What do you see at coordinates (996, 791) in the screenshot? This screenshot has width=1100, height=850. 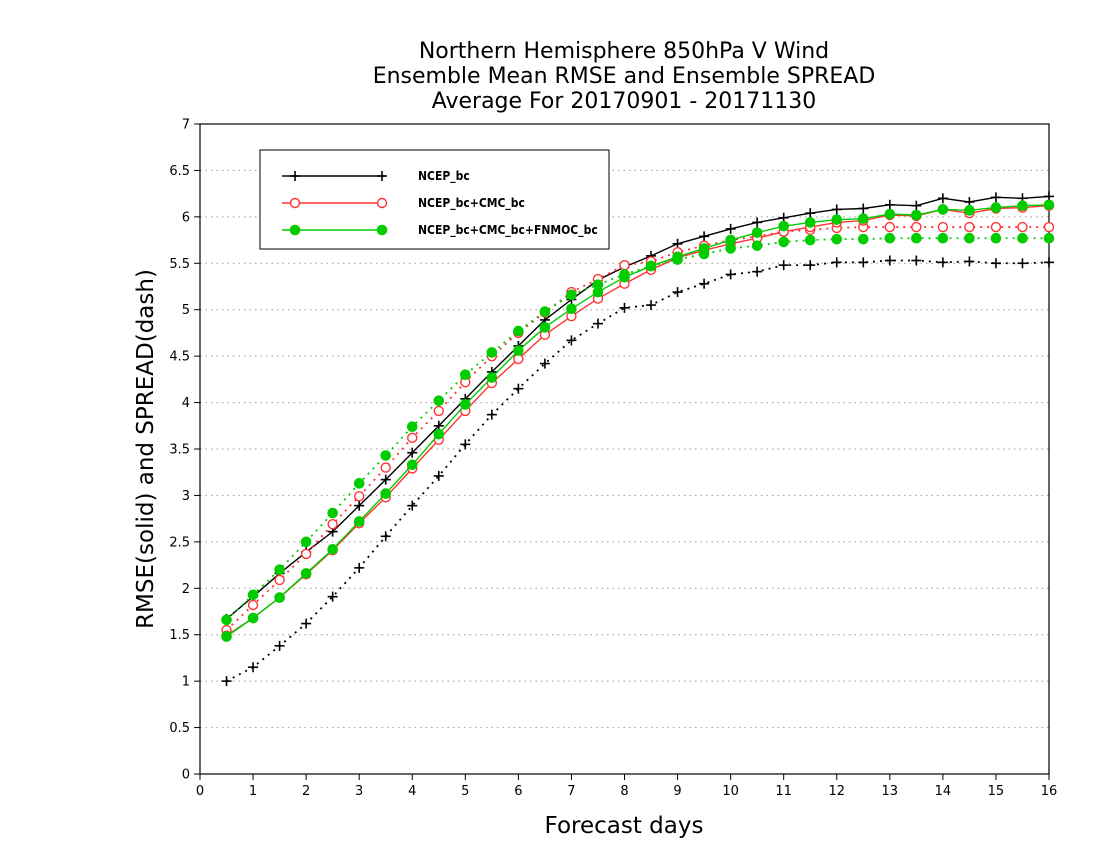 I see `x-tick-label: 15` at bounding box center [996, 791].